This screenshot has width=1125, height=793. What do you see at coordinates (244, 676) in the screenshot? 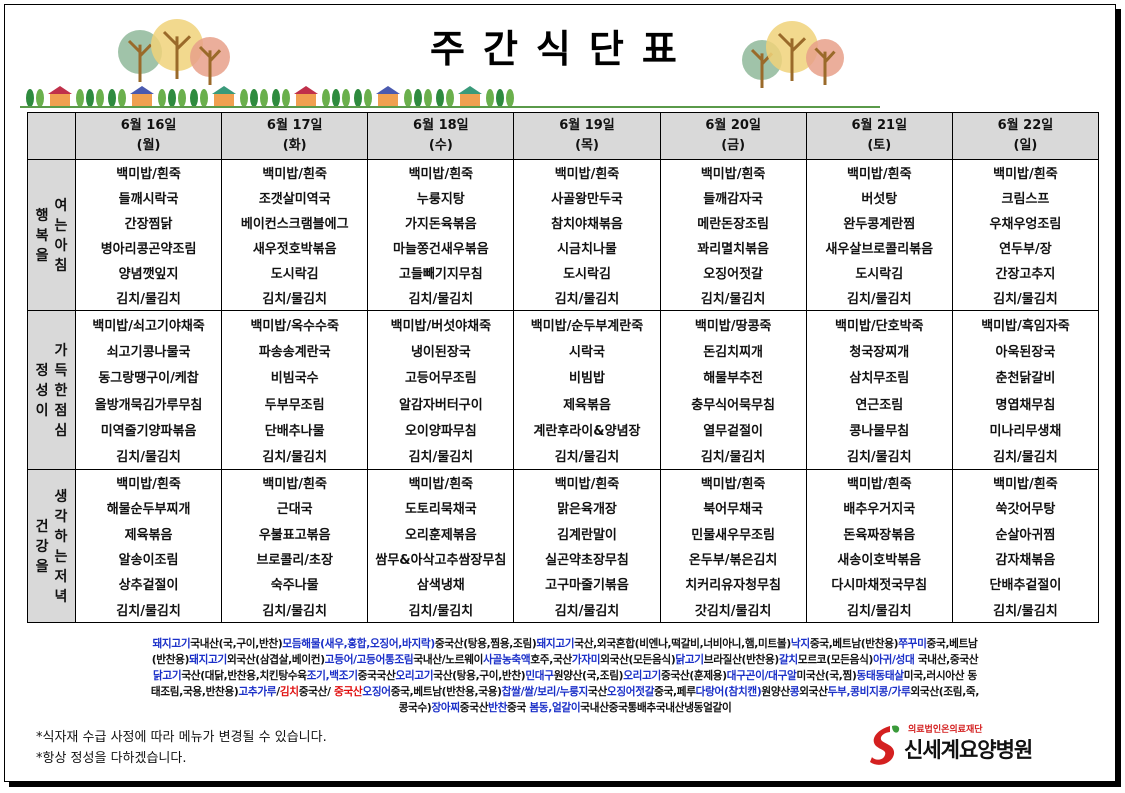
I see `origin-segment: 국산(대닭,반찬용,치킨탕수육` at bounding box center [244, 676].